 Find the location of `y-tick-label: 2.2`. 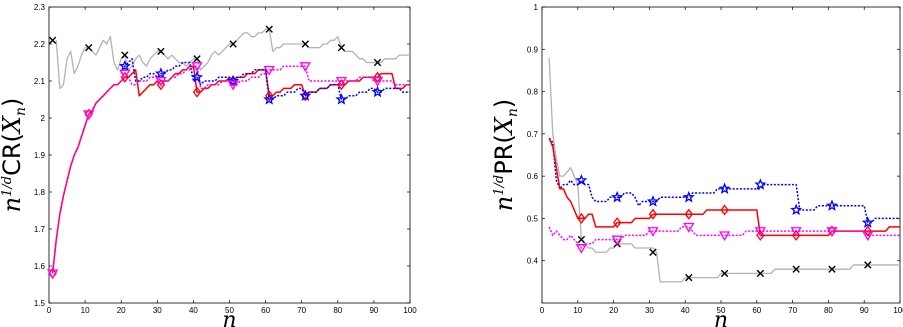

y-tick-label: 2.2 is located at coordinates (40, 44).